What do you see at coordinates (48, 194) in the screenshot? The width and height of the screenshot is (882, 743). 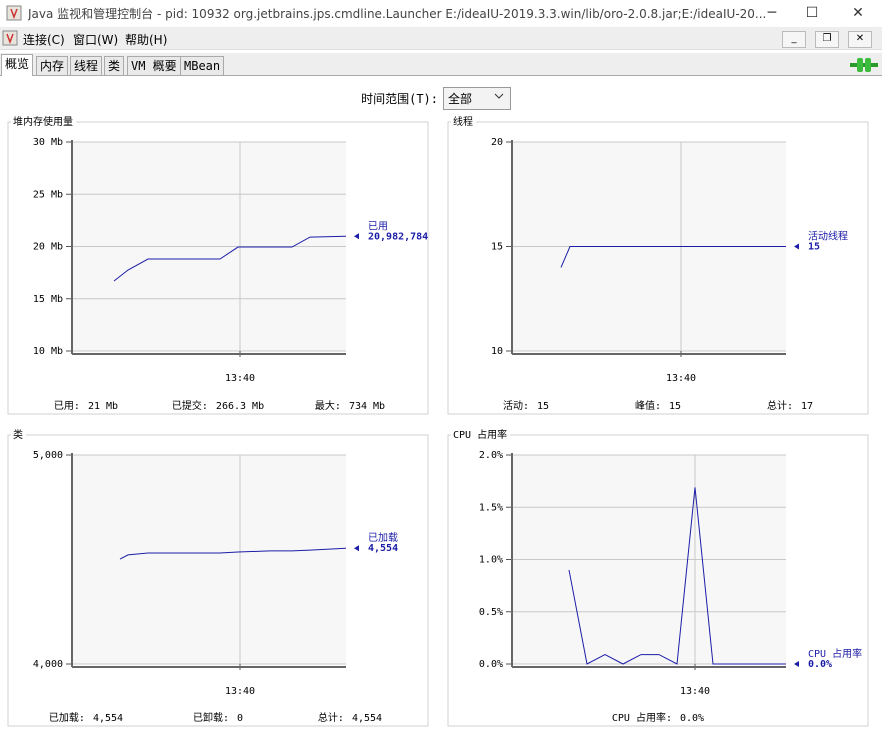 I see `y-tick-label: 25 Mb` at bounding box center [48, 194].